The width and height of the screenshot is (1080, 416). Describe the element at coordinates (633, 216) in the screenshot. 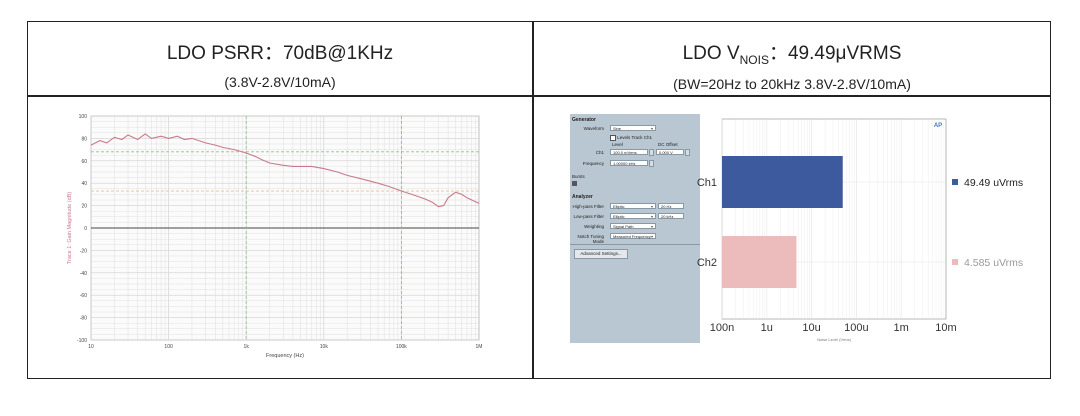

I see `lpf-select: Elliptic ▾` at that location.